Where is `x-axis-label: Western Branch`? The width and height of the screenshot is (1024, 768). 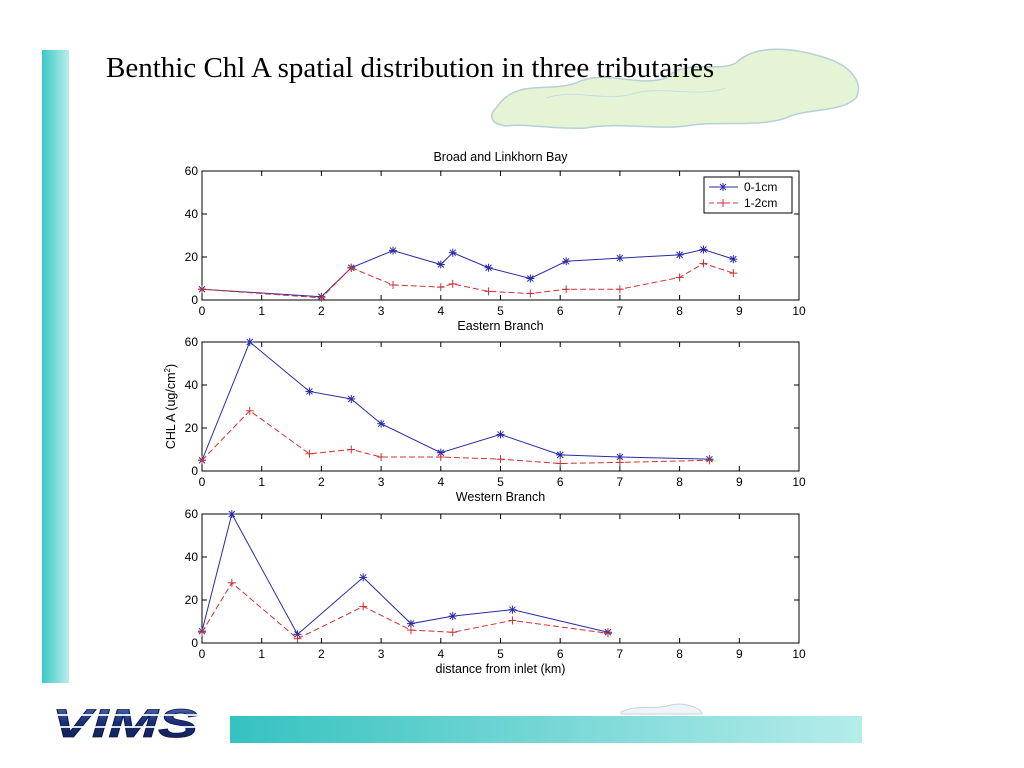
x-axis-label: Western Branch is located at coordinates (500, 497).